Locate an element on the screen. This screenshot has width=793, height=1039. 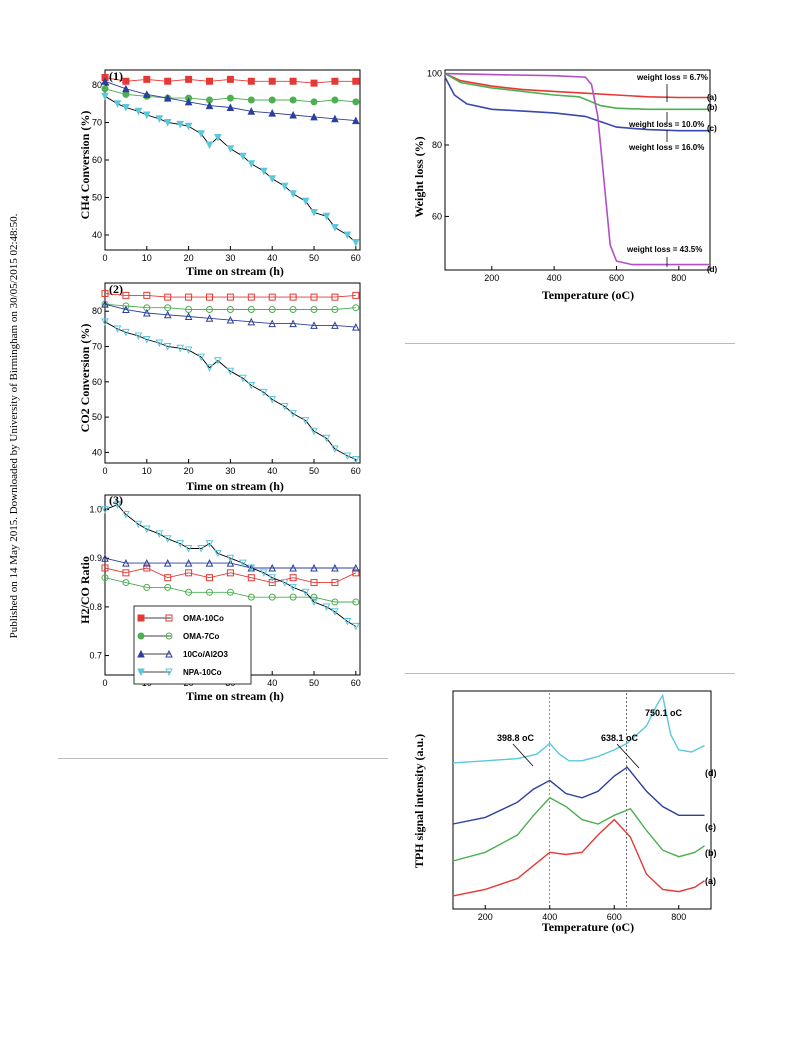
panel-1-y-tick-label: 50 is located at coordinates (97, 198).